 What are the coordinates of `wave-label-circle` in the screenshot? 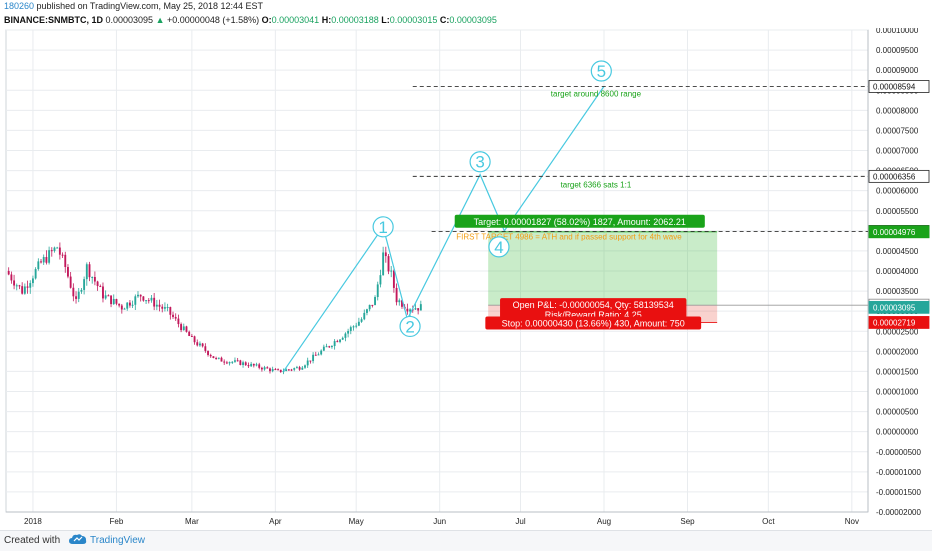 It's located at (480, 162).